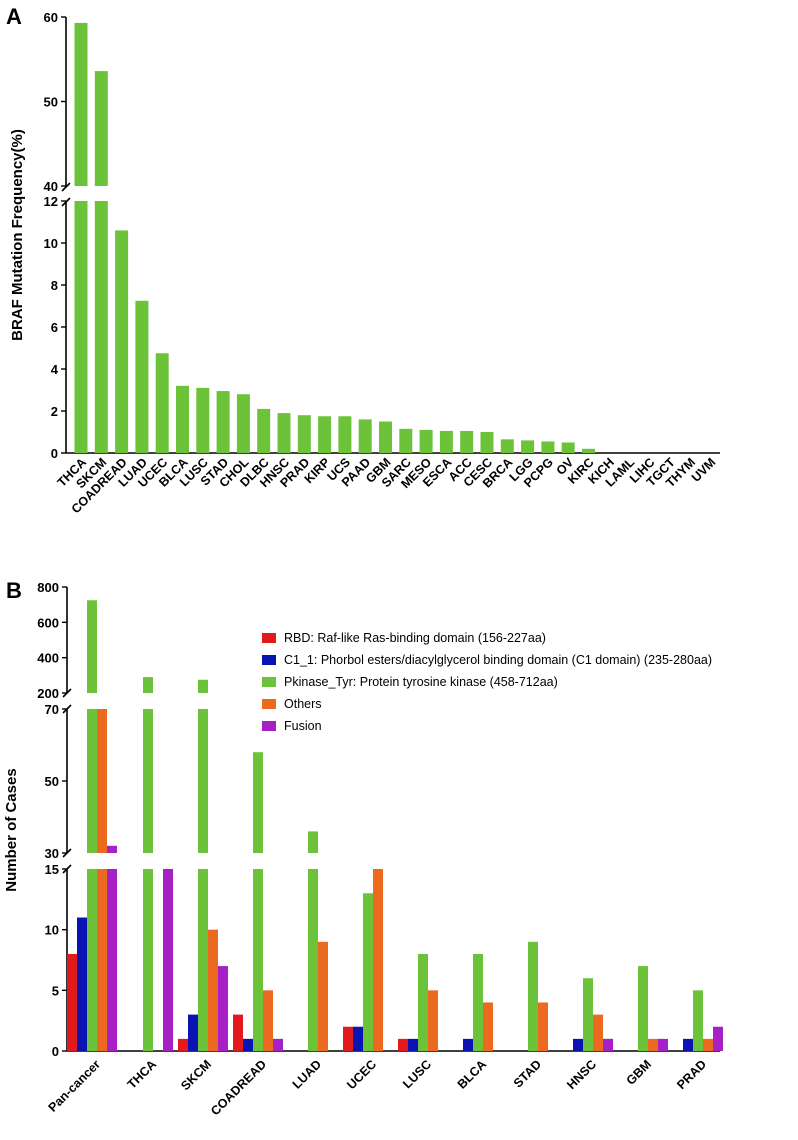 The image size is (798, 1140). What do you see at coordinates (663, 1044) in the screenshot?
I see `bar-gbm-fusion` at bounding box center [663, 1044].